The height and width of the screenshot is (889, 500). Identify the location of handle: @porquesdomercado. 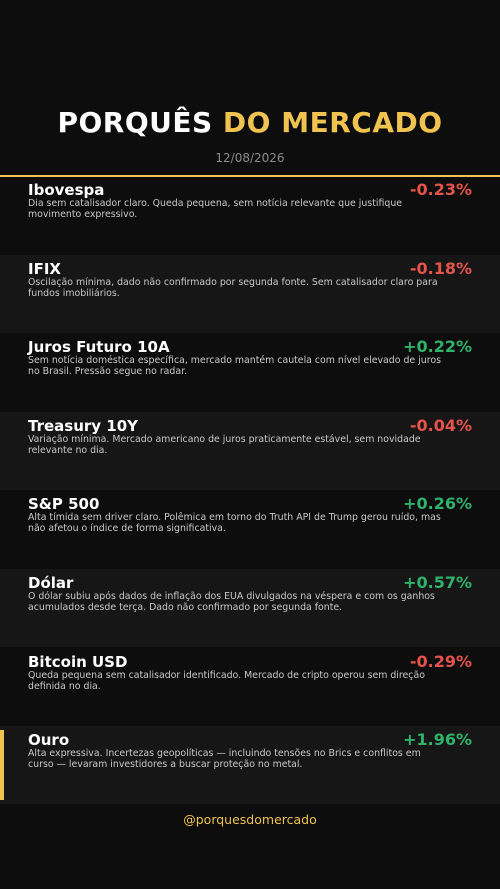
(250, 819).